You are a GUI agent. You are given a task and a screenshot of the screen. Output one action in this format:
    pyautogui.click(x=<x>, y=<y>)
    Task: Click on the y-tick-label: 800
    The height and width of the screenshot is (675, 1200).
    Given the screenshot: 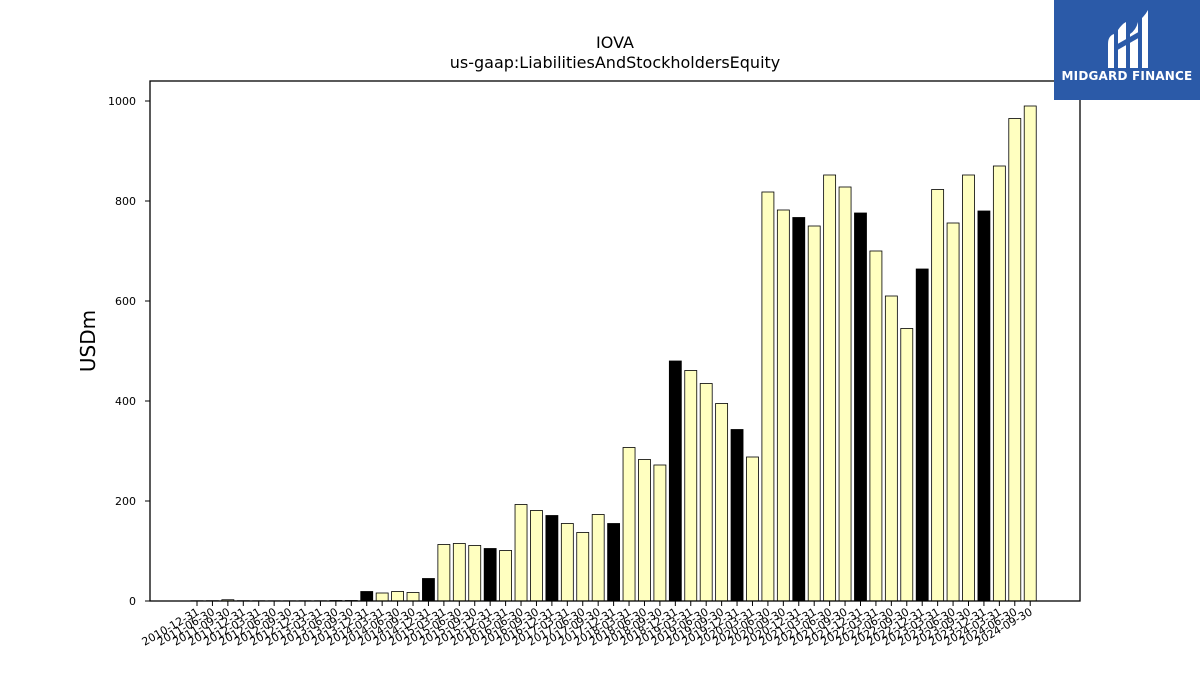 What is the action you would take?
    pyautogui.click(x=125, y=201)
    